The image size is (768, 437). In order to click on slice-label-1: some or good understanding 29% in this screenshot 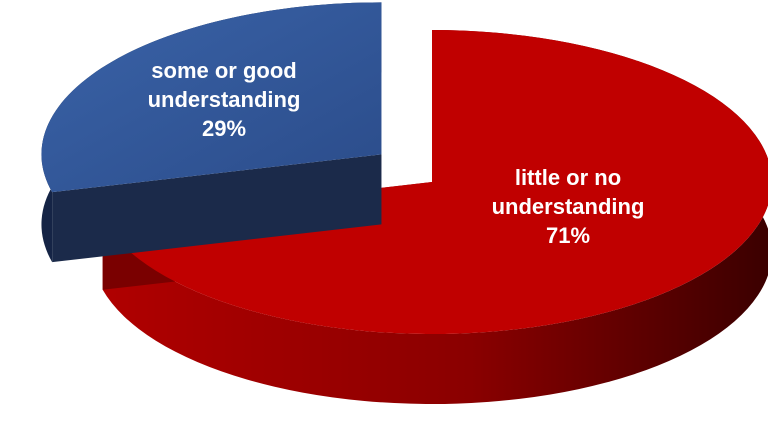, I will do `click(224, 99)`.